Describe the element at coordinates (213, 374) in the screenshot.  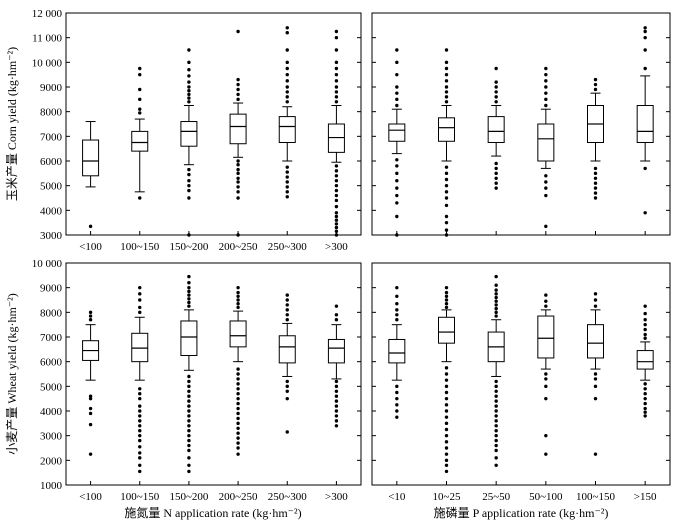
I see `panel-wheat-n-boxes` at that location.